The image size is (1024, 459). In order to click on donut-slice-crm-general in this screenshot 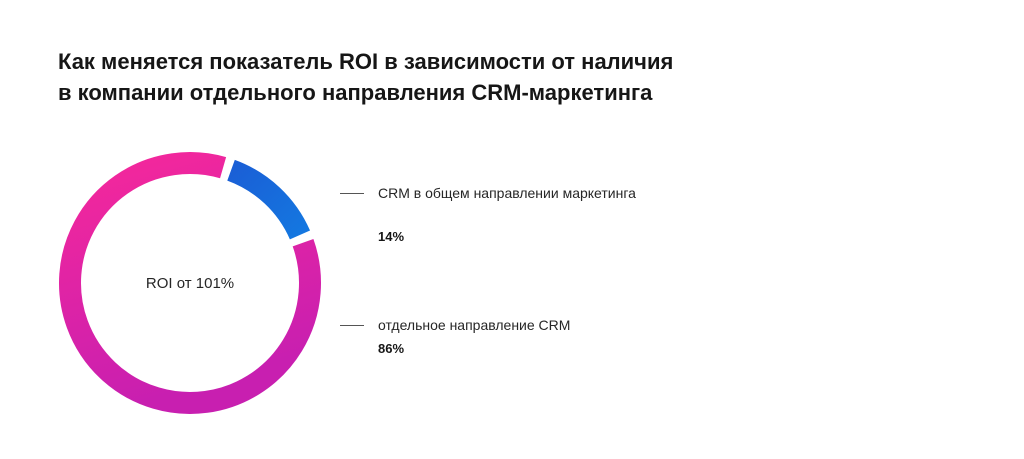, I will do `click(268, 199)`.